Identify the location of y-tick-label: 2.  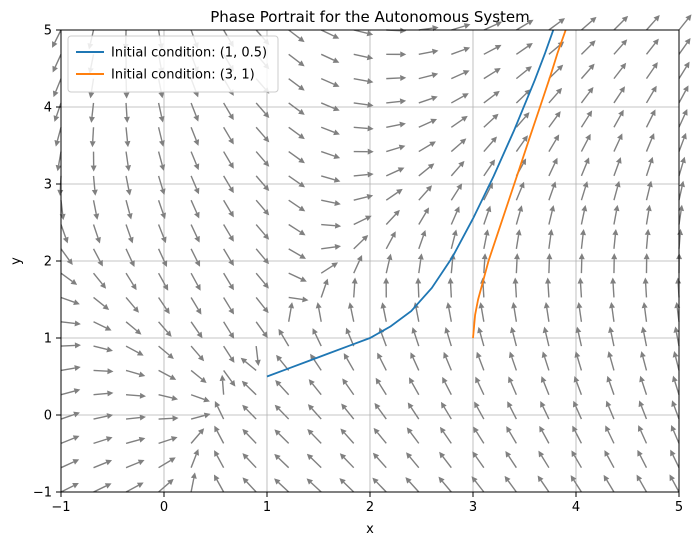
(48, 262).